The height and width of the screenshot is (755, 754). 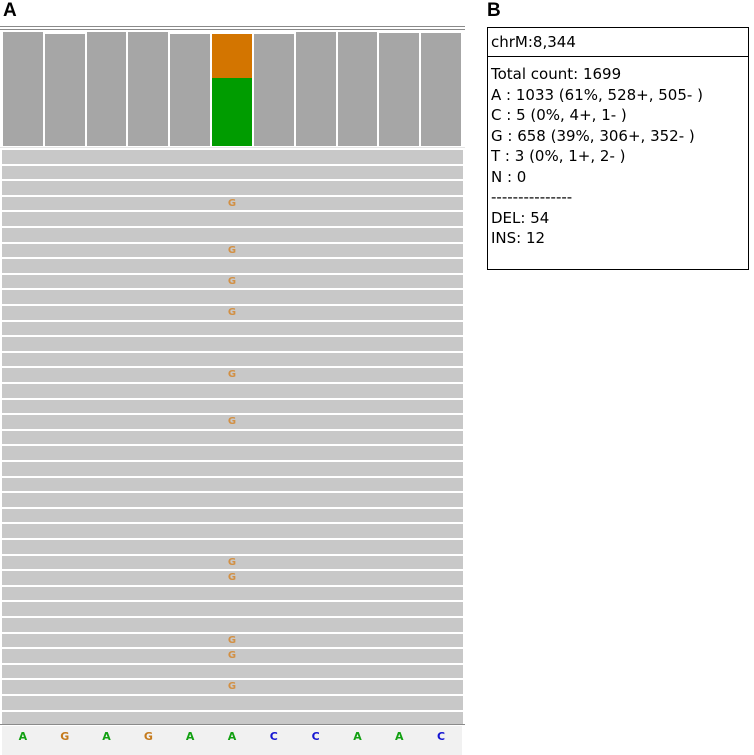 I want to click on top-border-inner, so click(x=232, y=29).